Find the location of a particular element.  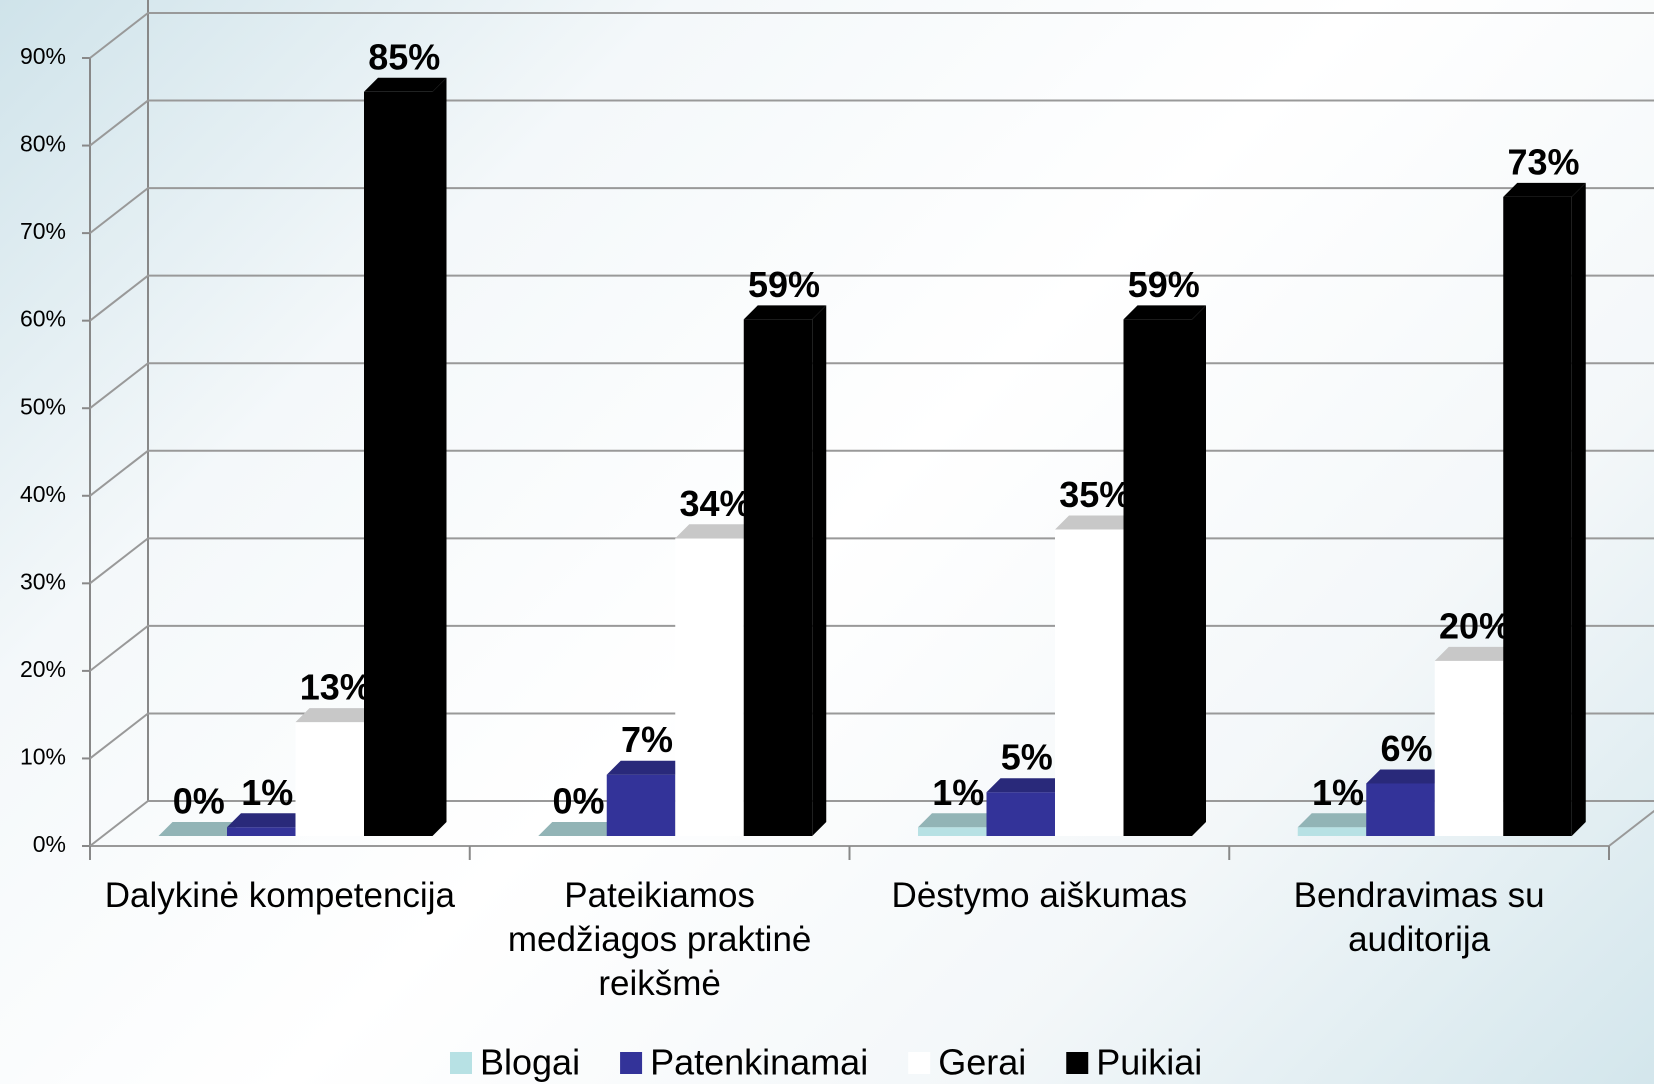

legend-label: Puikiai is located at coordinates (1149, 1062).